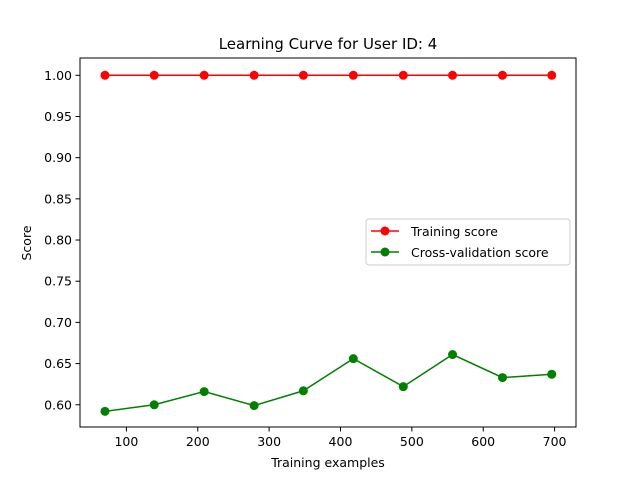 This screenshot has height=480, width=640. Describe the element at coordinates (58, 75) in the screenshot. I see `y-tick-label: 1.00` at that location.